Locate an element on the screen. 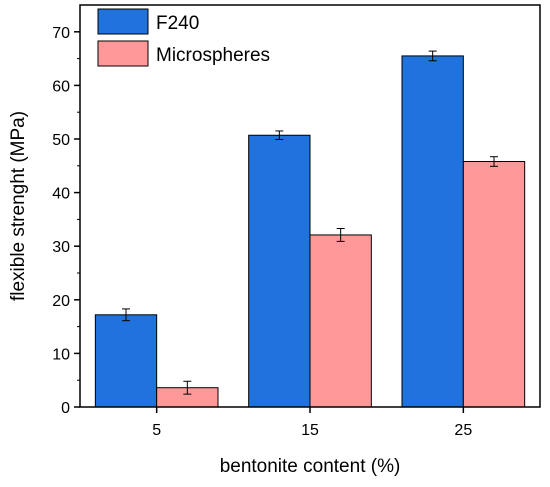  legend-label-microspheres: Microspheres is located at coordinates (213, 55).